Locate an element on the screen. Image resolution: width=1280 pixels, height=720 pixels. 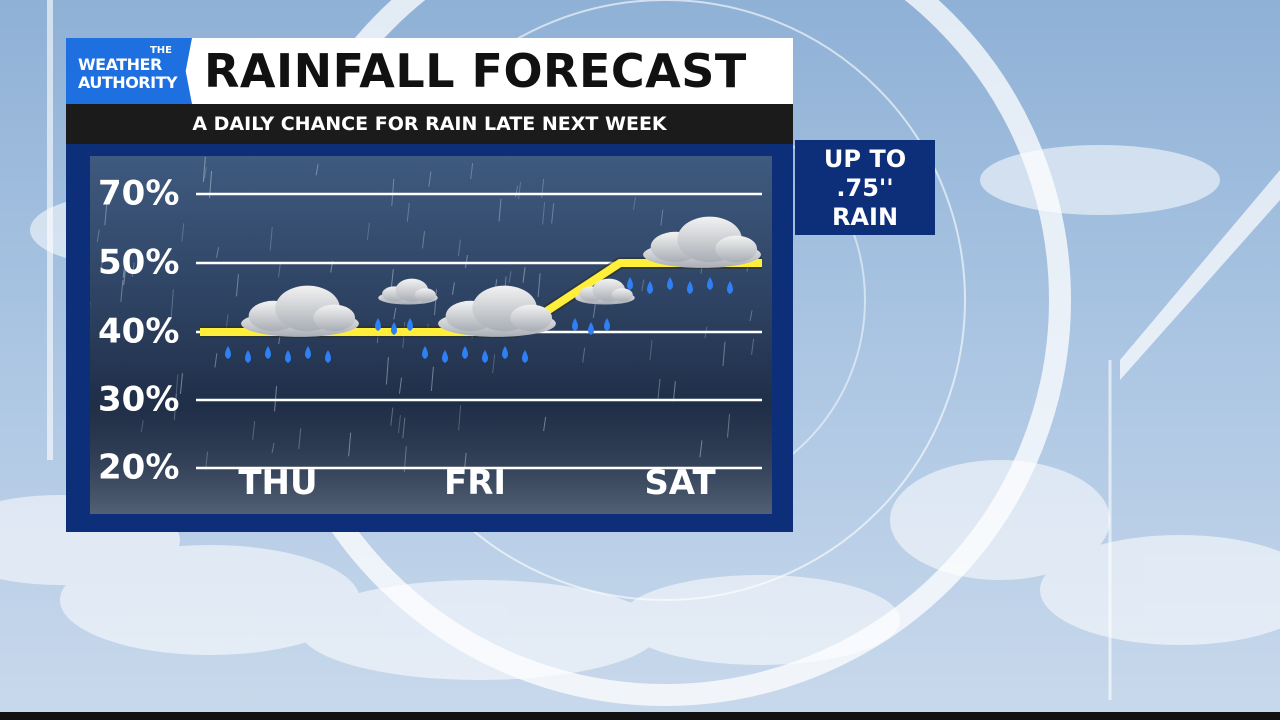
weather-icons is located at coordinates (493, 289).